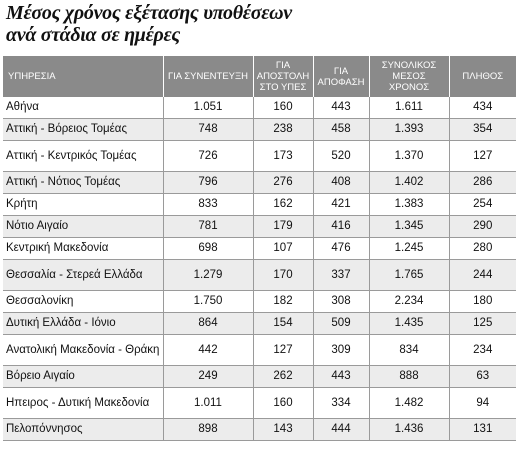  What do you see at coordinates (341, 429) in the screenshot?
I see `cell-decision-days: 444` at bounding box center [341, 429].